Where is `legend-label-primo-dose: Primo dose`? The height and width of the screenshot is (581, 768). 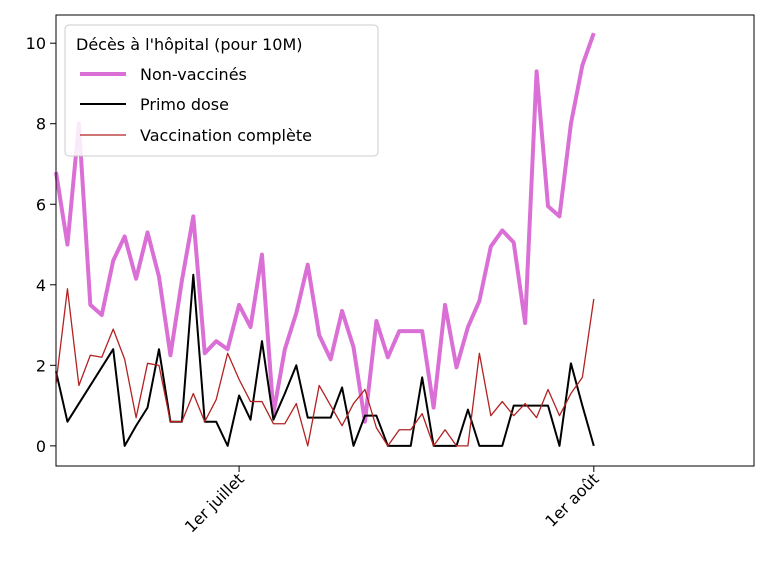
legend-label-primo-dose: Primo dose is located at coordinates (184, 104).